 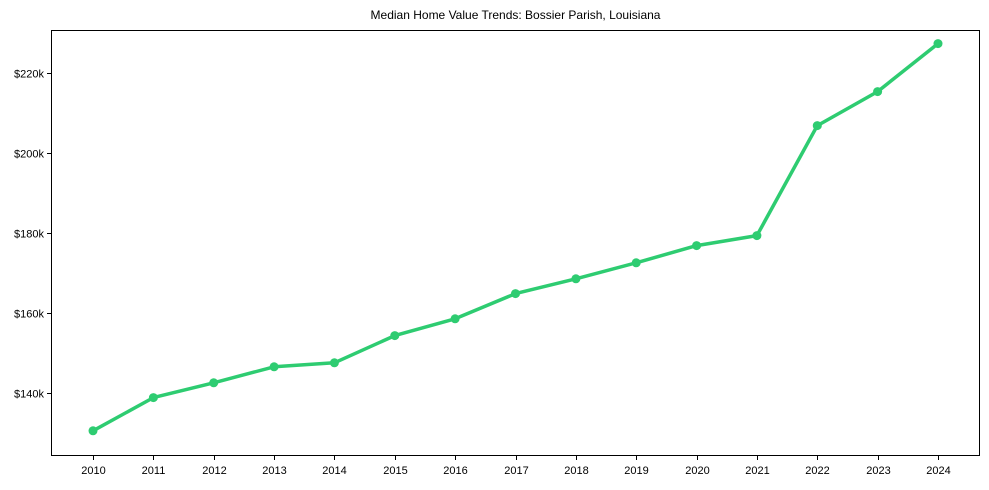 I want to click on x-tick-label: 2017, so click(x=516, y=471).